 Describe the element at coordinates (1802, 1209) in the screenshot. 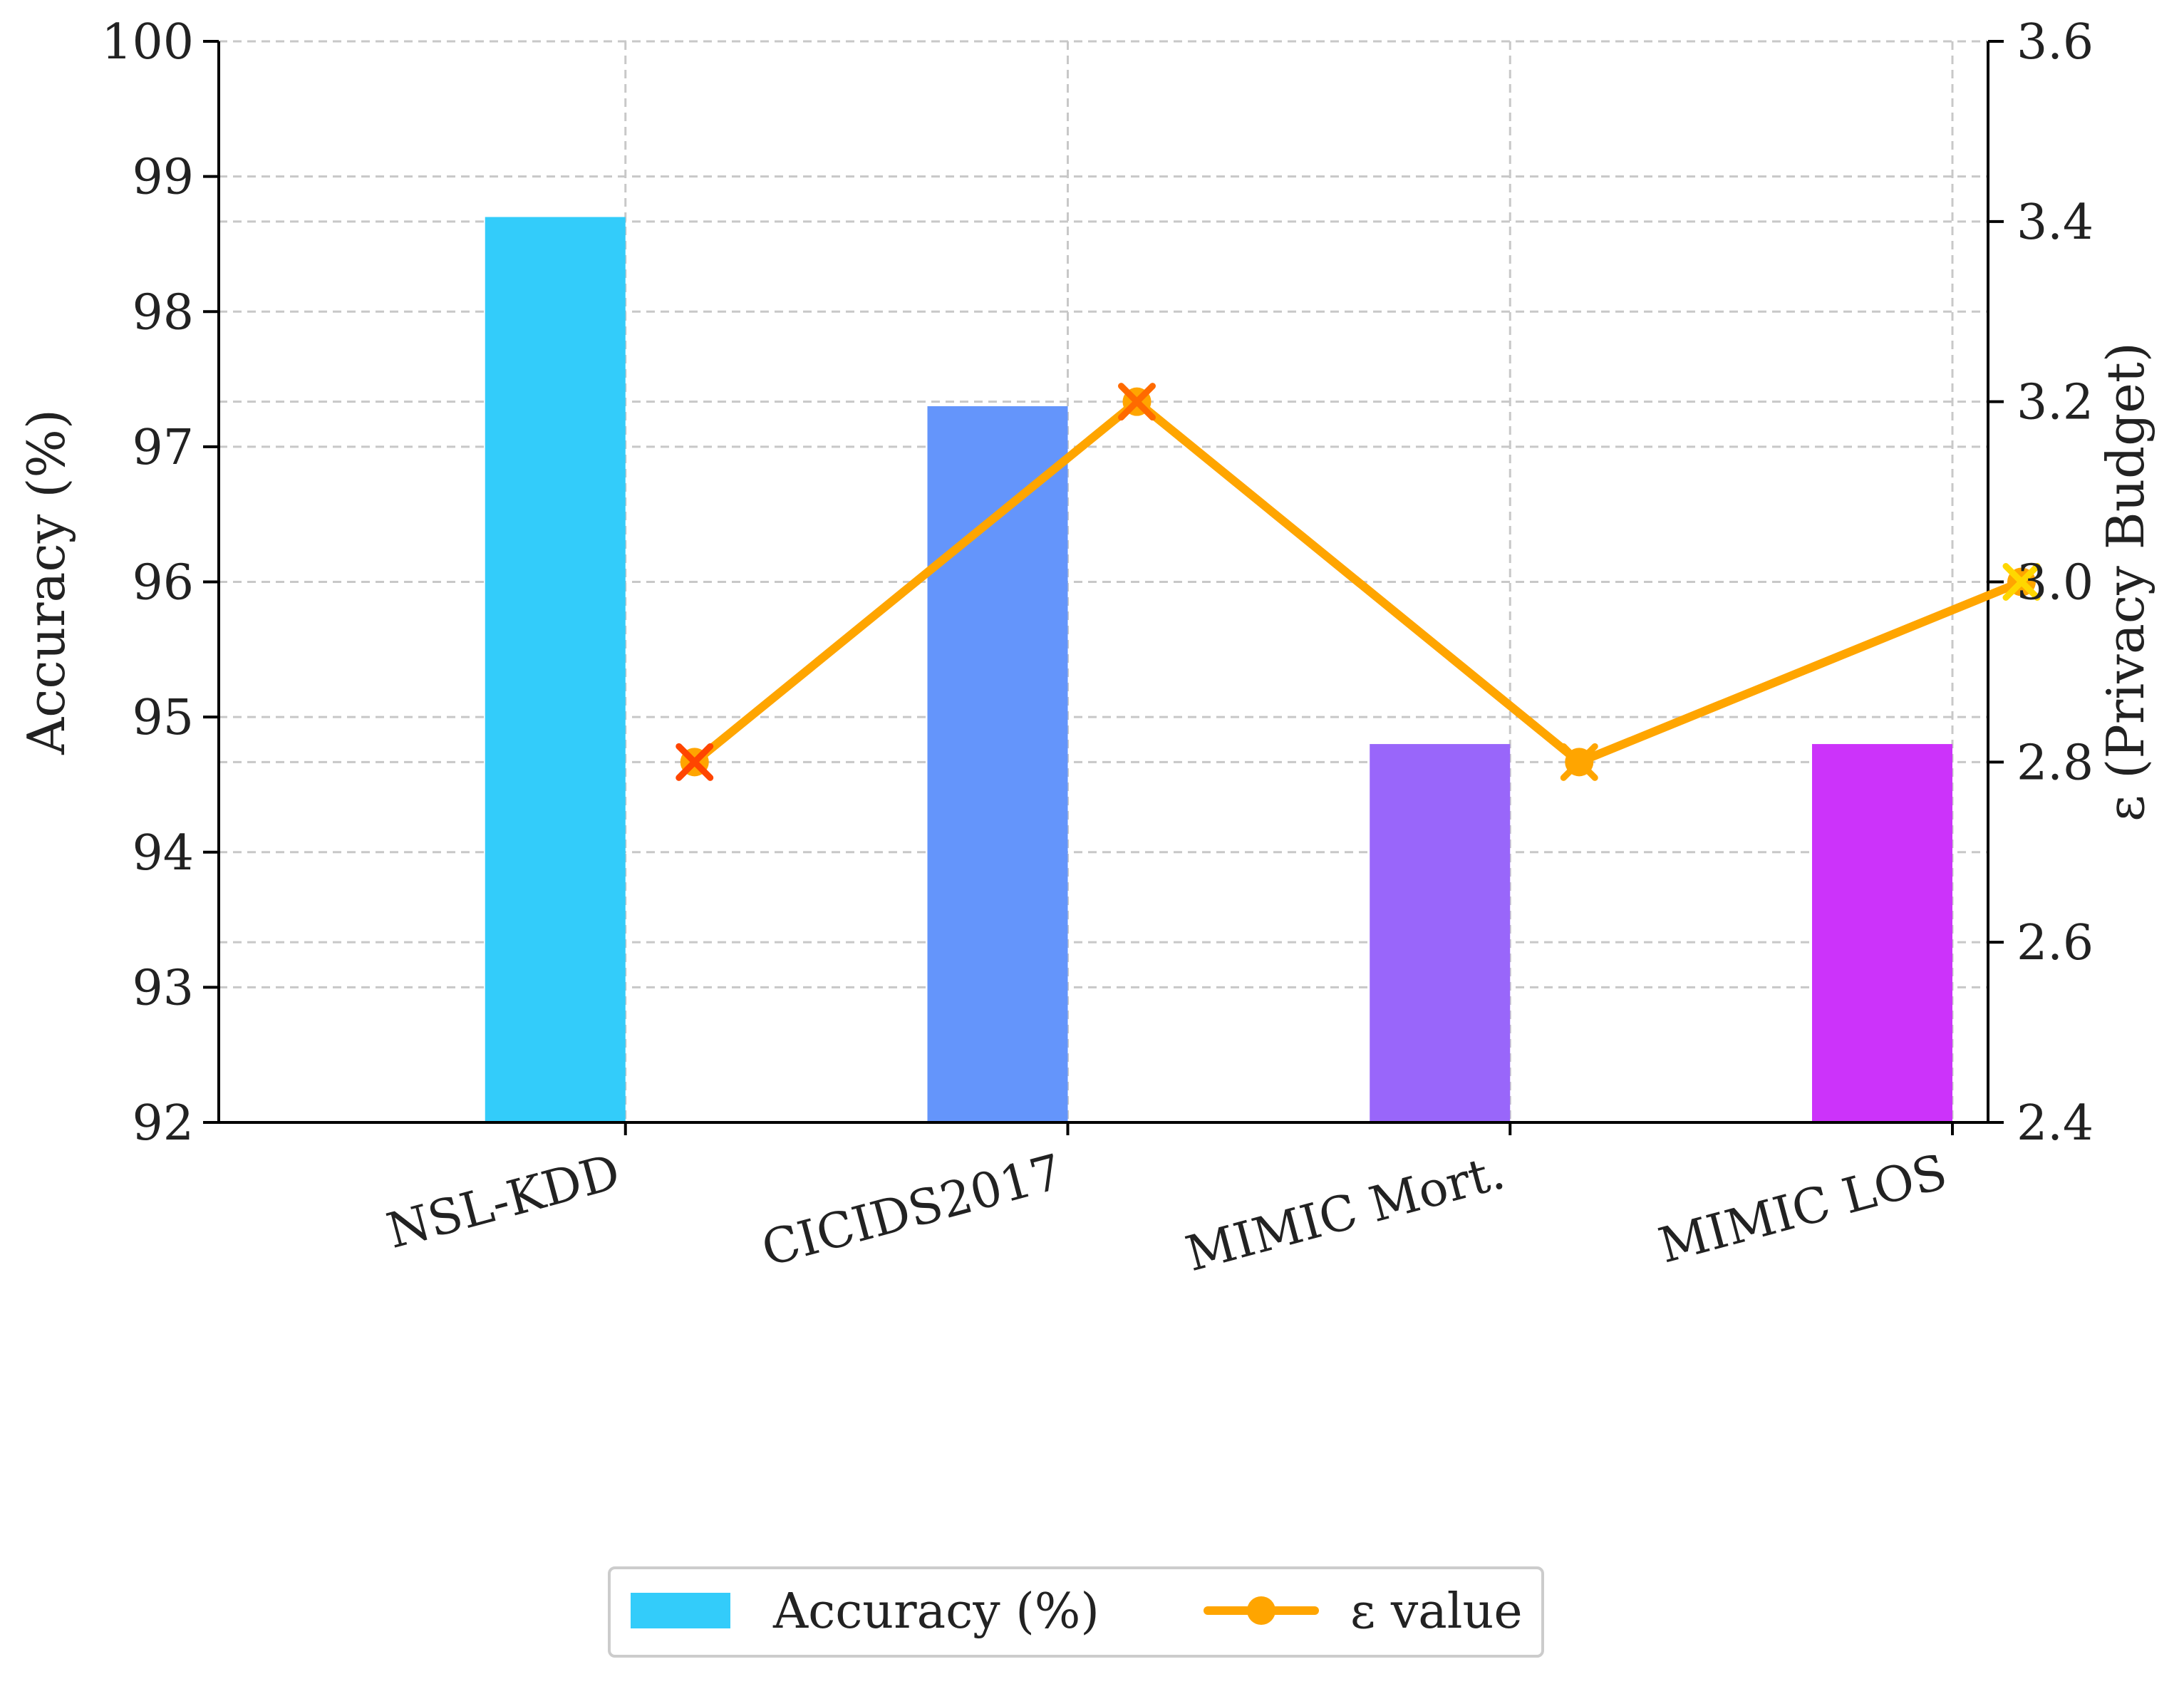

I see `category-label-3: MIMIC LOS` at that location.